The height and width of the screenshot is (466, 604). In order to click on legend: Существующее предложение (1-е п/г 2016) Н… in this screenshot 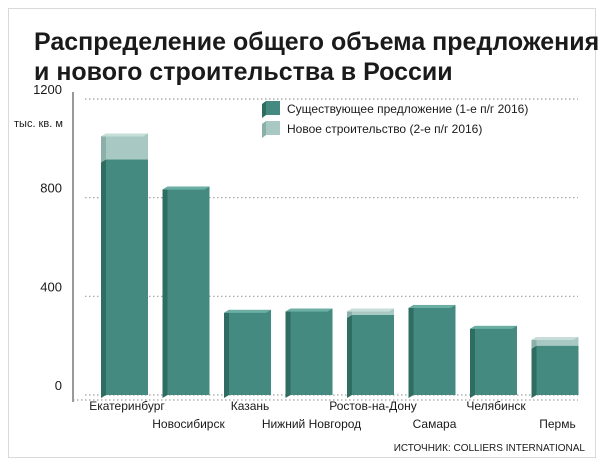, I will do `click(395, 119)`.